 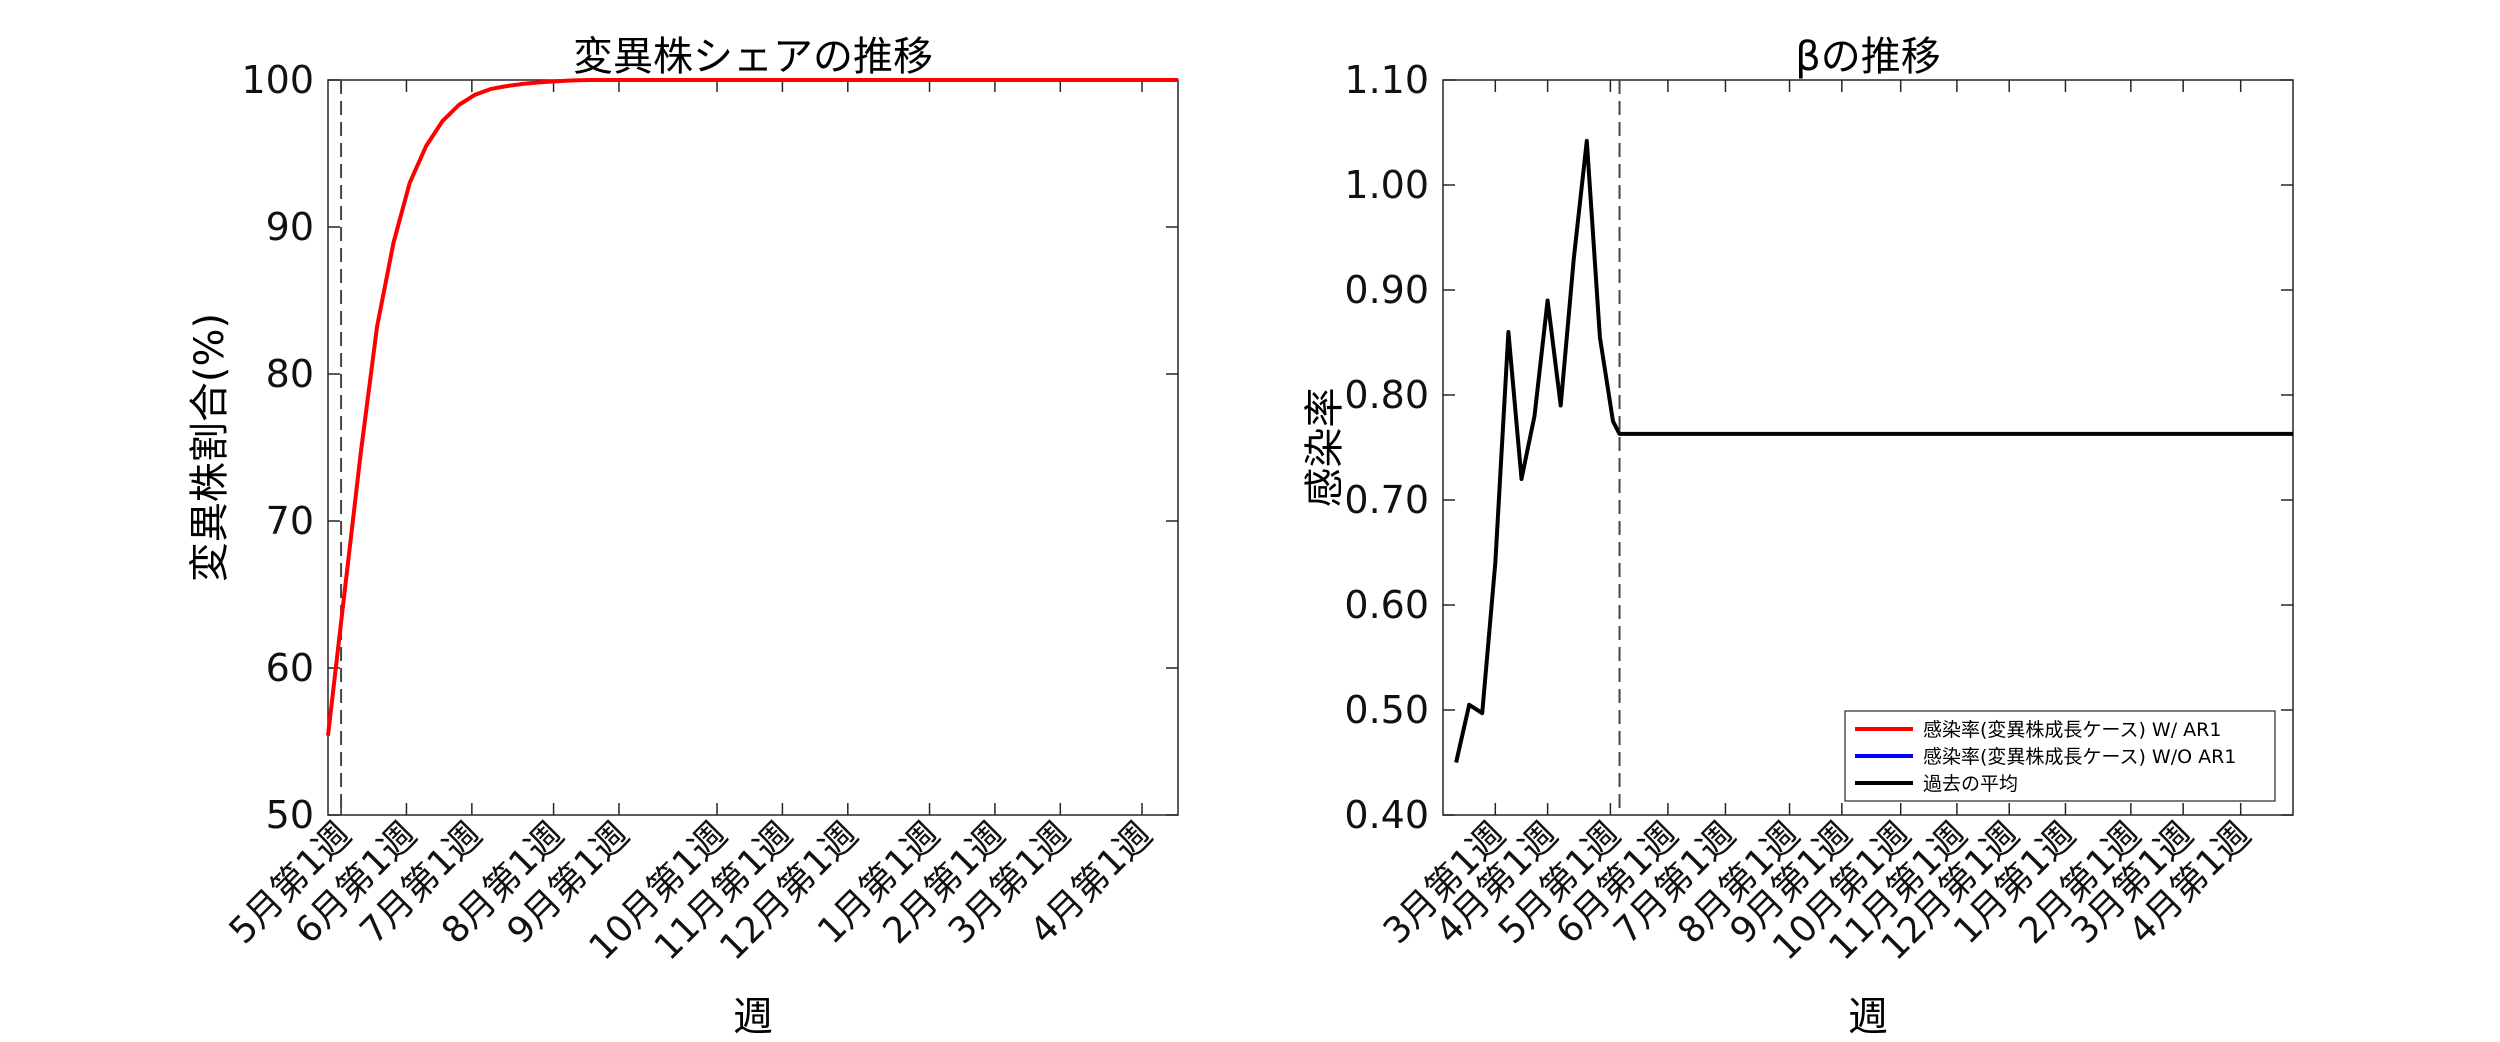 What do you see at coordinates (210, 447) in the screenshot?
I see `y-axis-label: 変異株割合(%)` at bounding box center [210, 447].